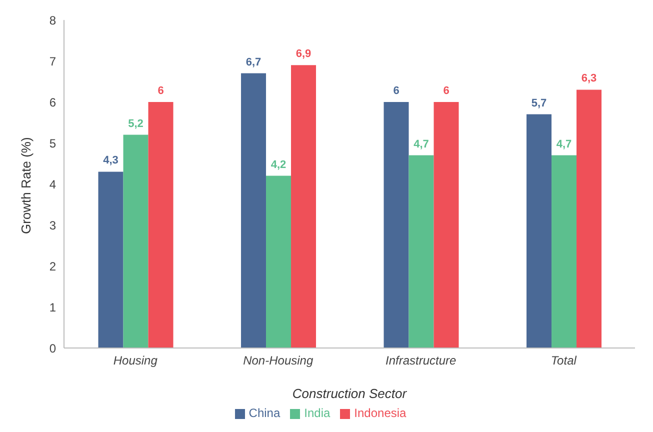  Describe the element at coordinates (539, 103) in the screenshot. I see `data-label: 5,7` at that location.